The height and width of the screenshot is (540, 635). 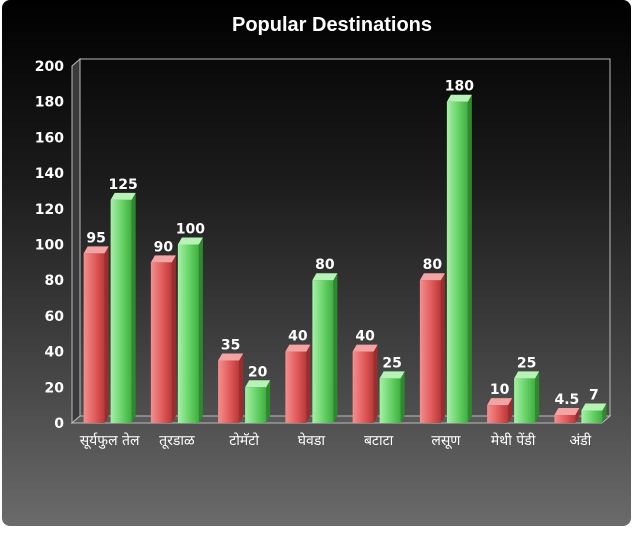 What do you see at coordinates (312, 440) in the screenshot?
I see `x-tick-label: घेवडा` at bounding box center [312, 440].